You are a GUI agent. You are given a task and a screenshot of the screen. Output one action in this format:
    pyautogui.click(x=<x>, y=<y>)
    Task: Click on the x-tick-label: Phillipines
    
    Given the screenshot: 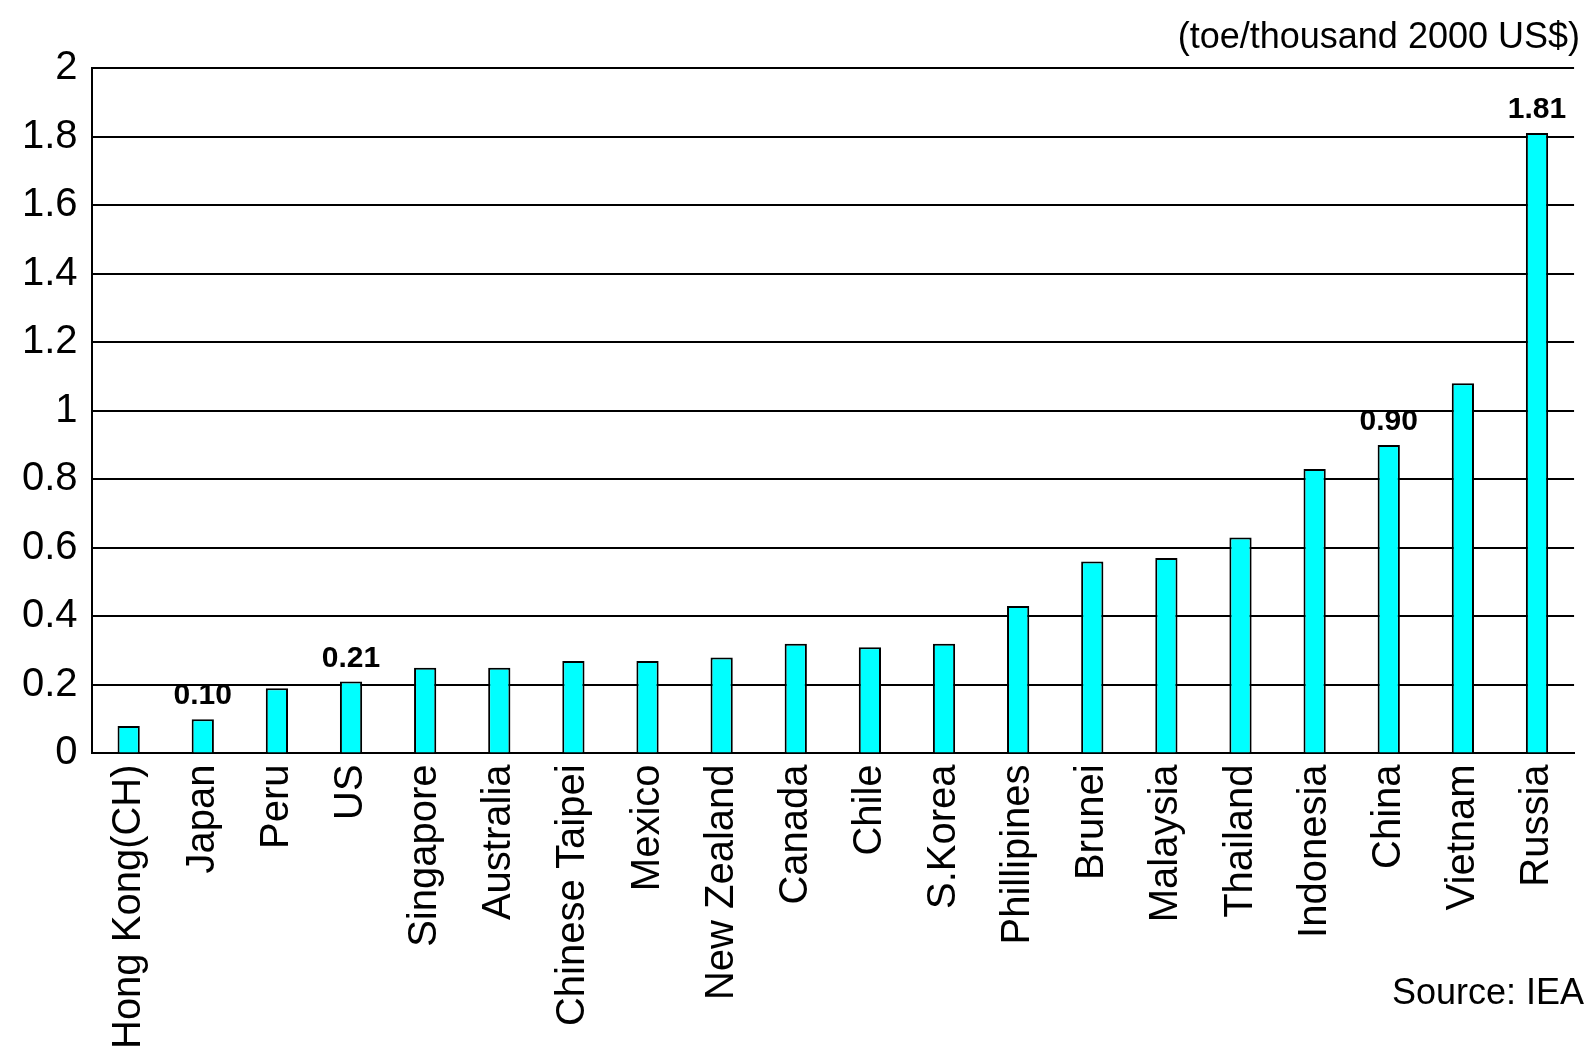 What is the action you would take?
    pyautogui.click(x=1015, y=854)
    